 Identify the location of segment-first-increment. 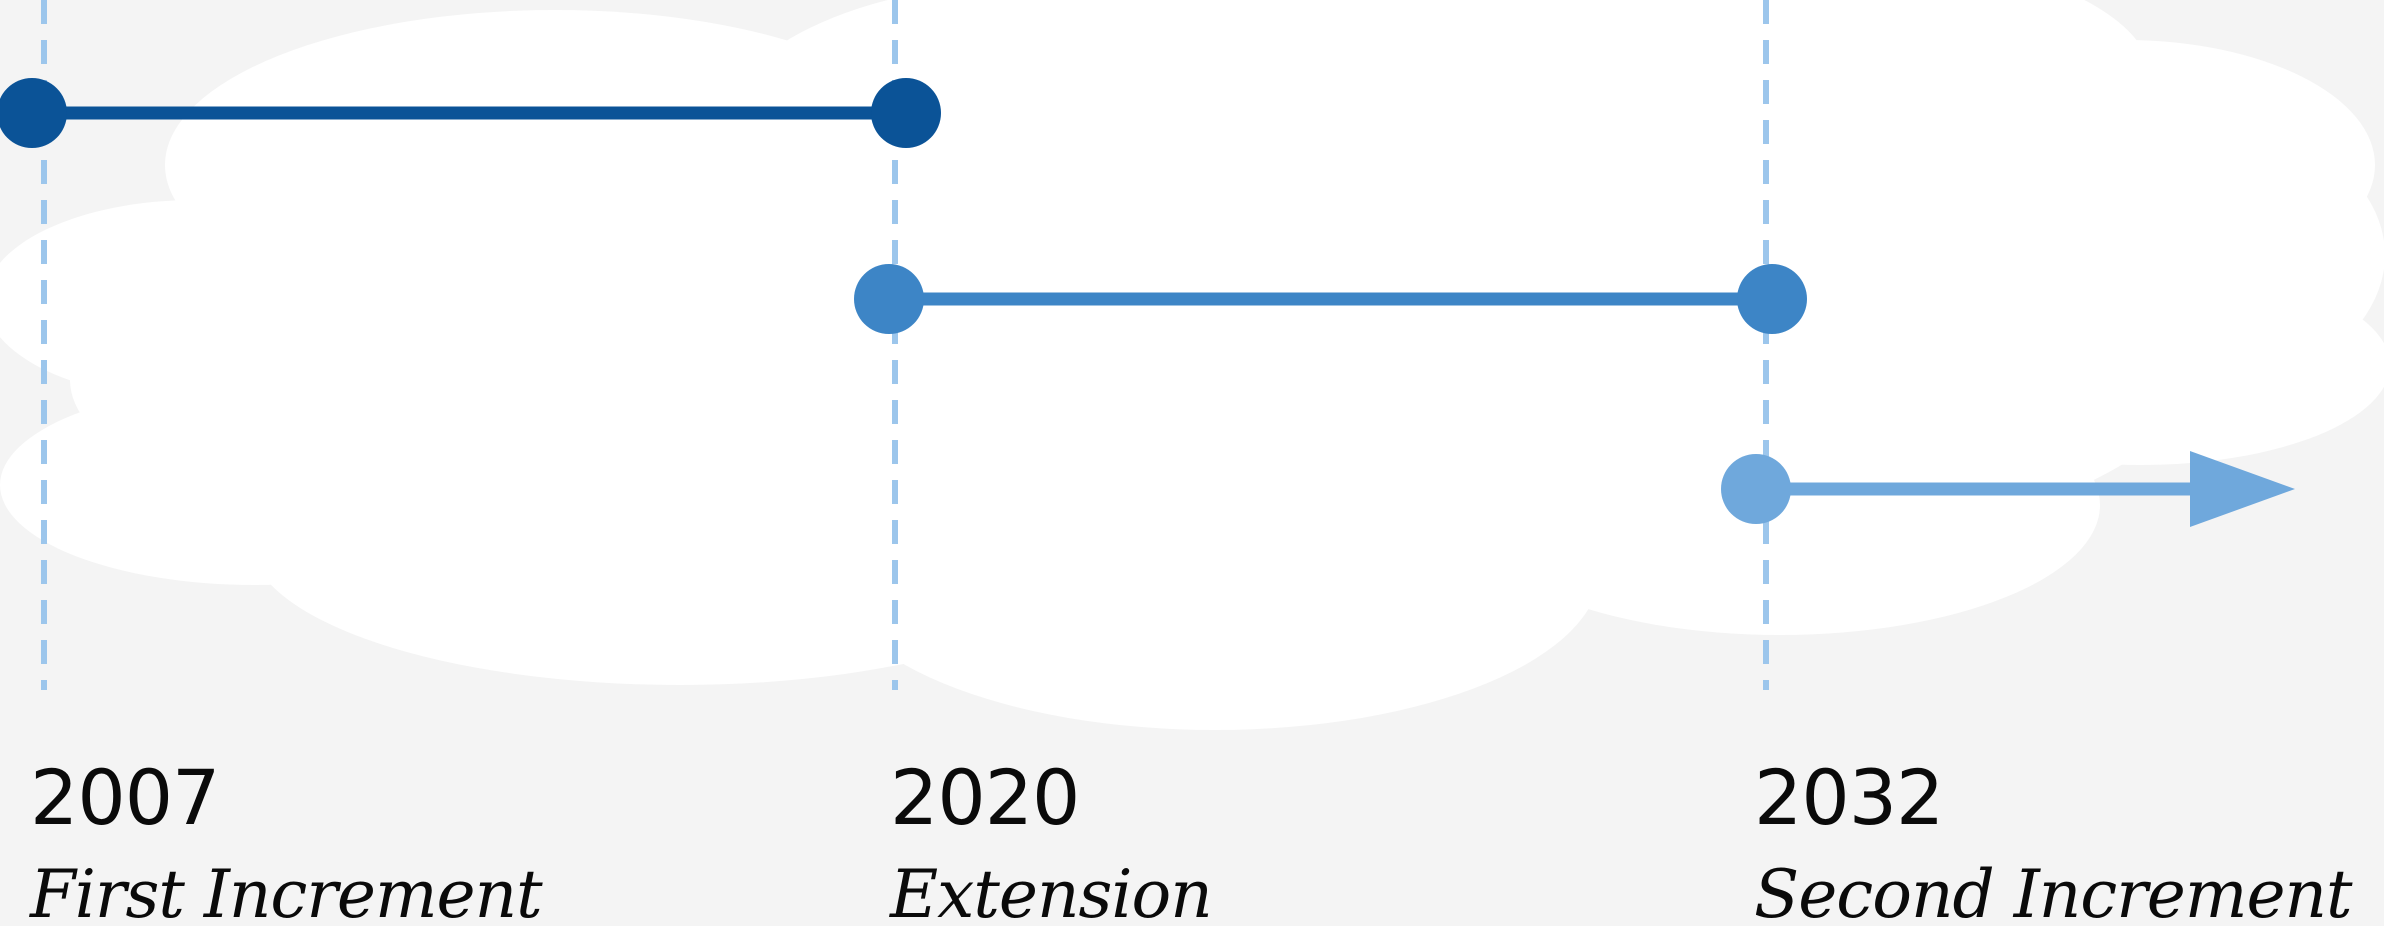
(470, 113).